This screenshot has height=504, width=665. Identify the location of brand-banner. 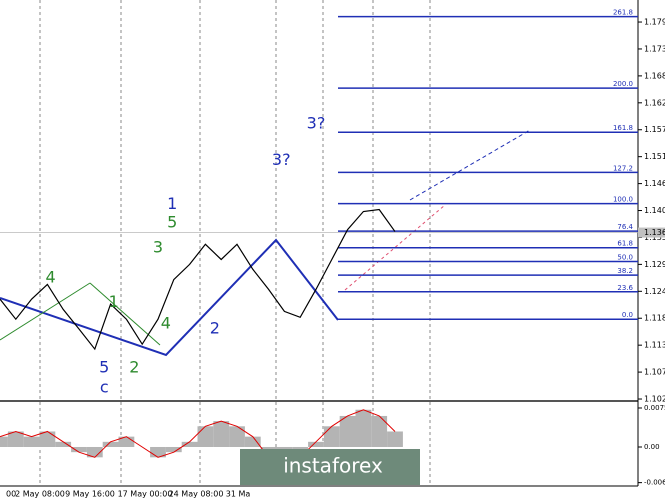
(330, 467).